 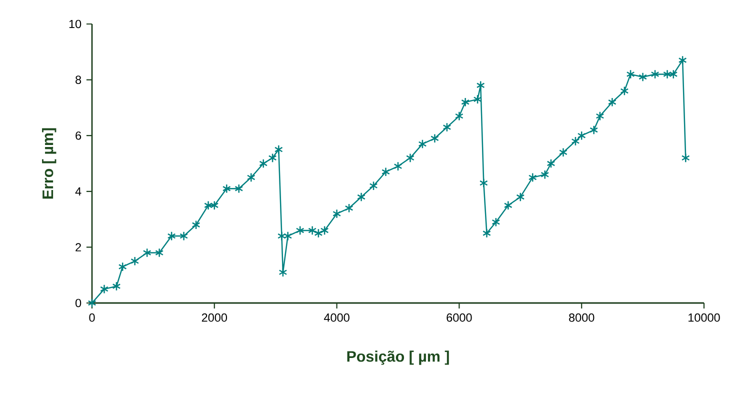 What do you see at coordinates (581, 317) in the screenshot?
I see `x-tick-label: 8000` at bounding box center [581, 317].